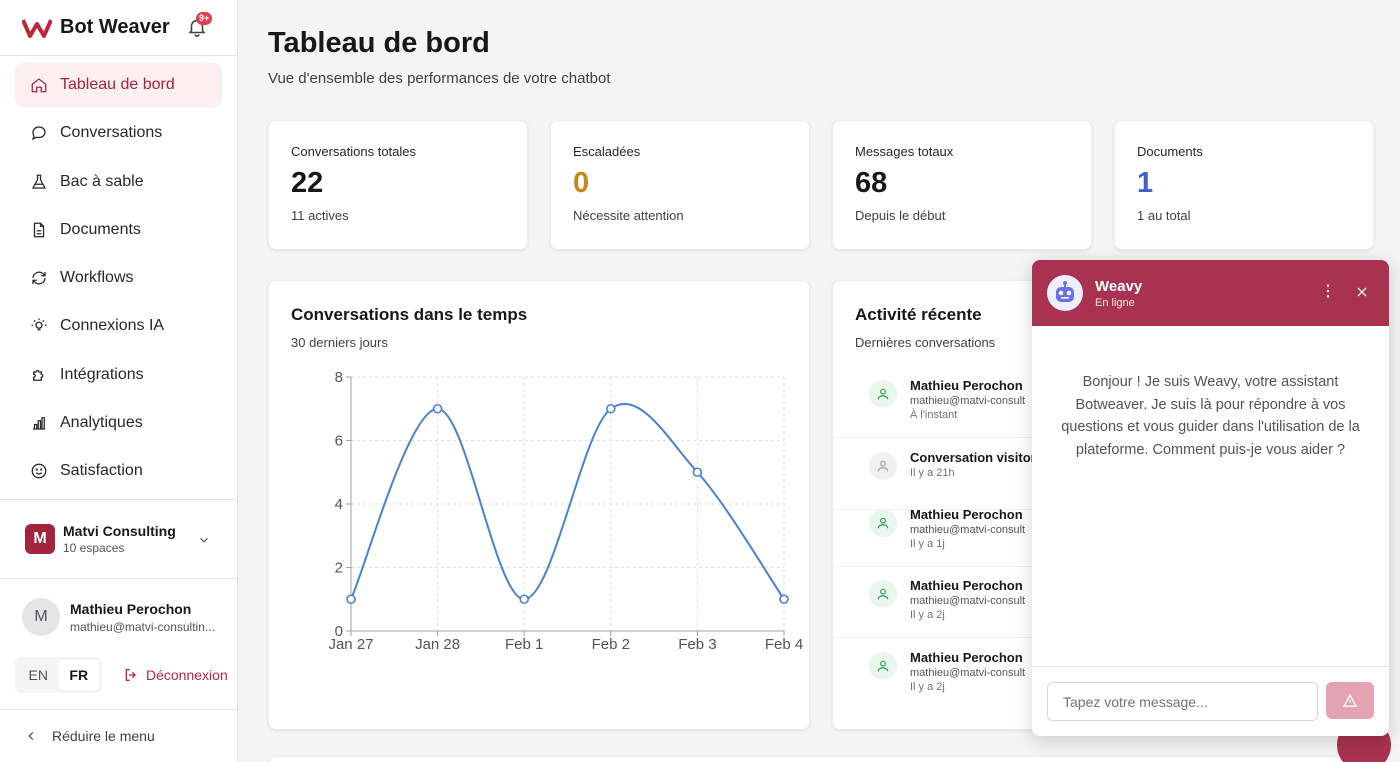  Describe the element at coordinates (398, 185) in the screenshot. I see `stat-card-conversations: Conversations totales 22 11 actives` at that location.